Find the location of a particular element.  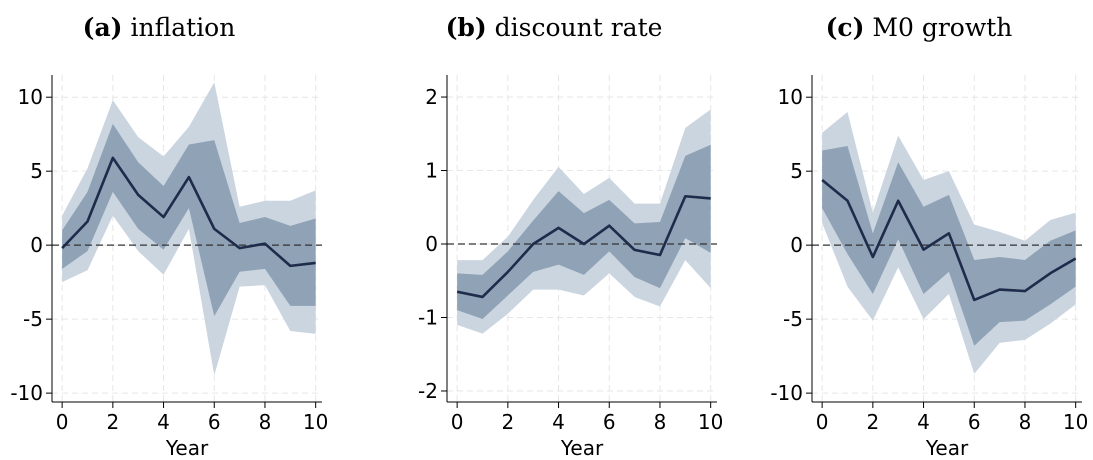

panel-title: (a) inflation is located at coordinates (159, 27).